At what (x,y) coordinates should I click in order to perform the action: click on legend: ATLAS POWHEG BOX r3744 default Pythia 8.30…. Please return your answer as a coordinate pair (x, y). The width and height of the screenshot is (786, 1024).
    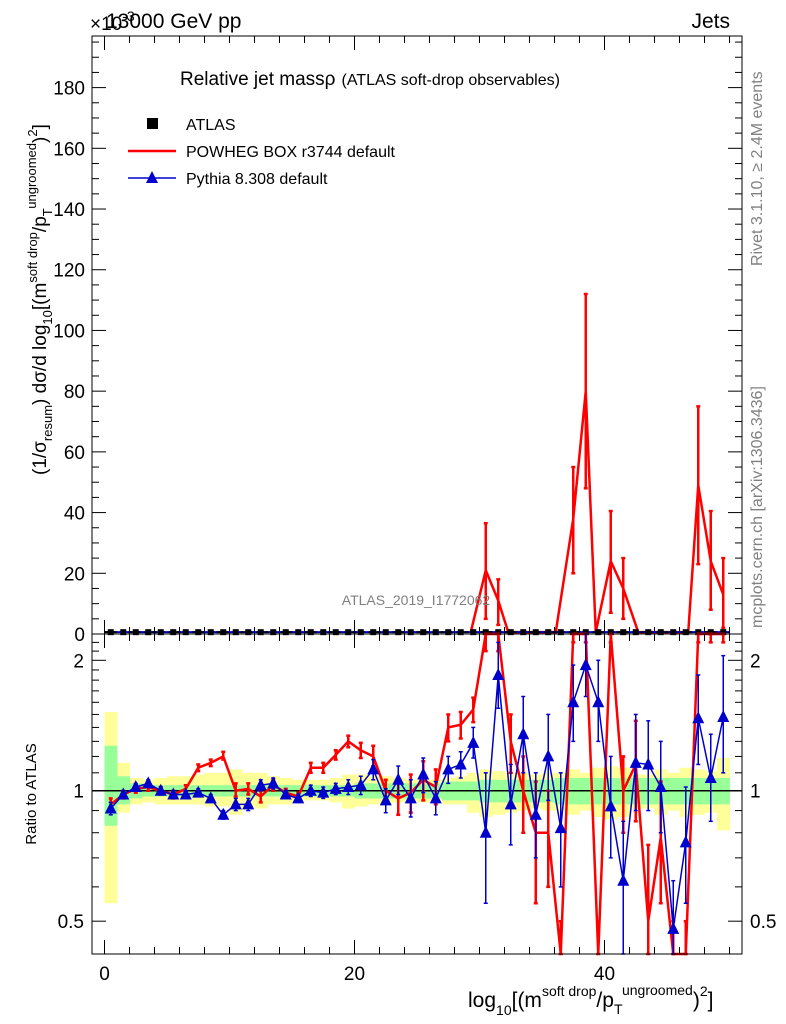
    Looking at the image, I should click on (262, 152).